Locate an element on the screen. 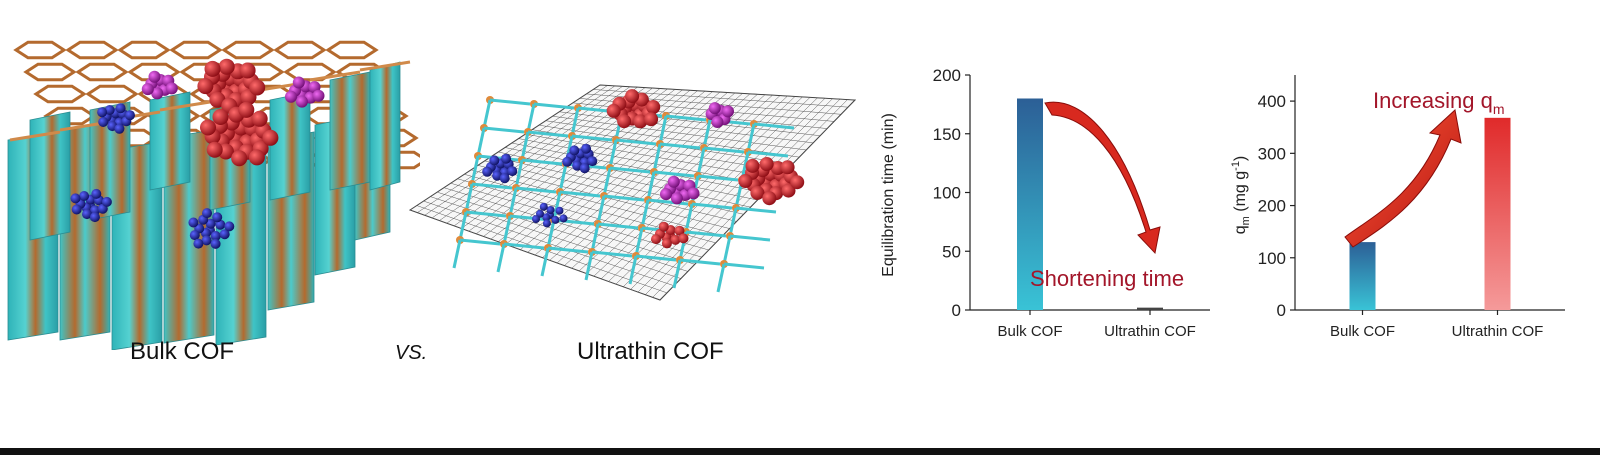 This screenshot has height=455, width=1600. bulk-cof-guest-molecules is located at coordinates (197, 153).